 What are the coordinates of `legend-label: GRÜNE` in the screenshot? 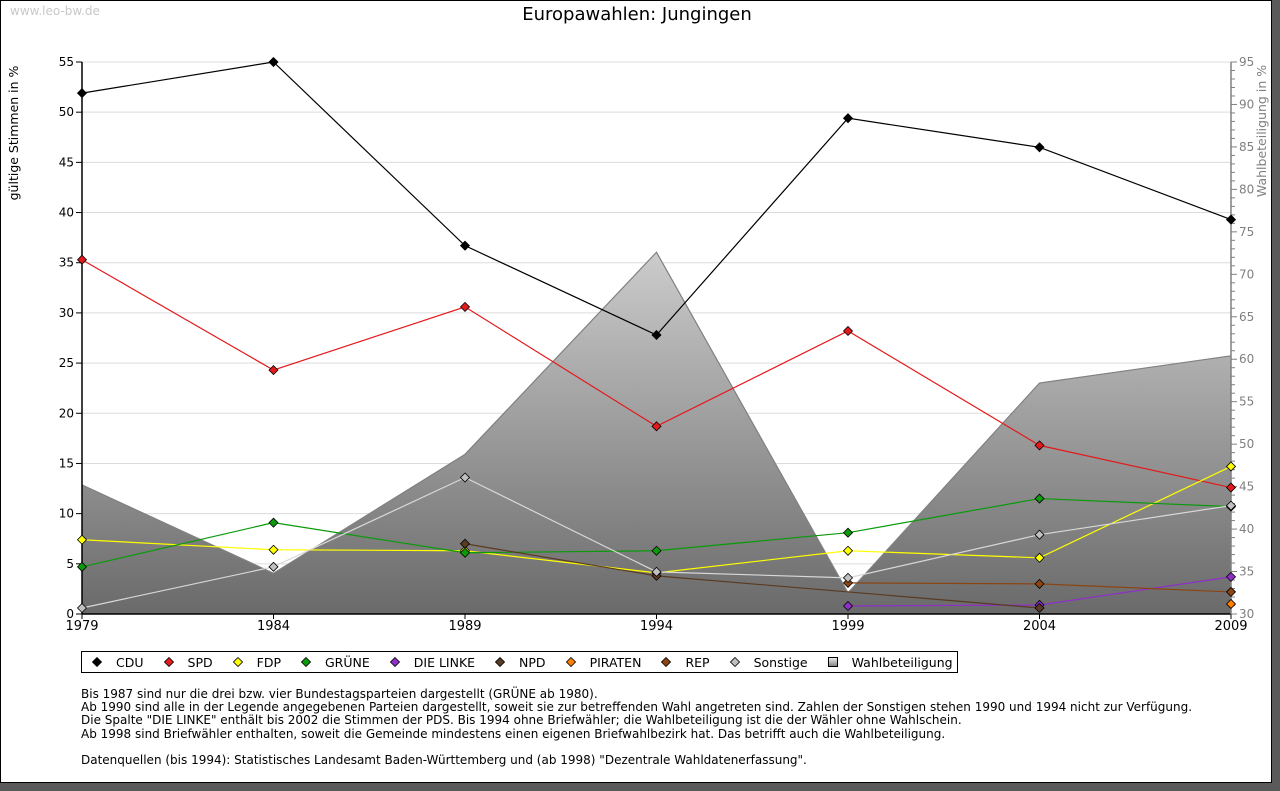 It's located at (347, 662).